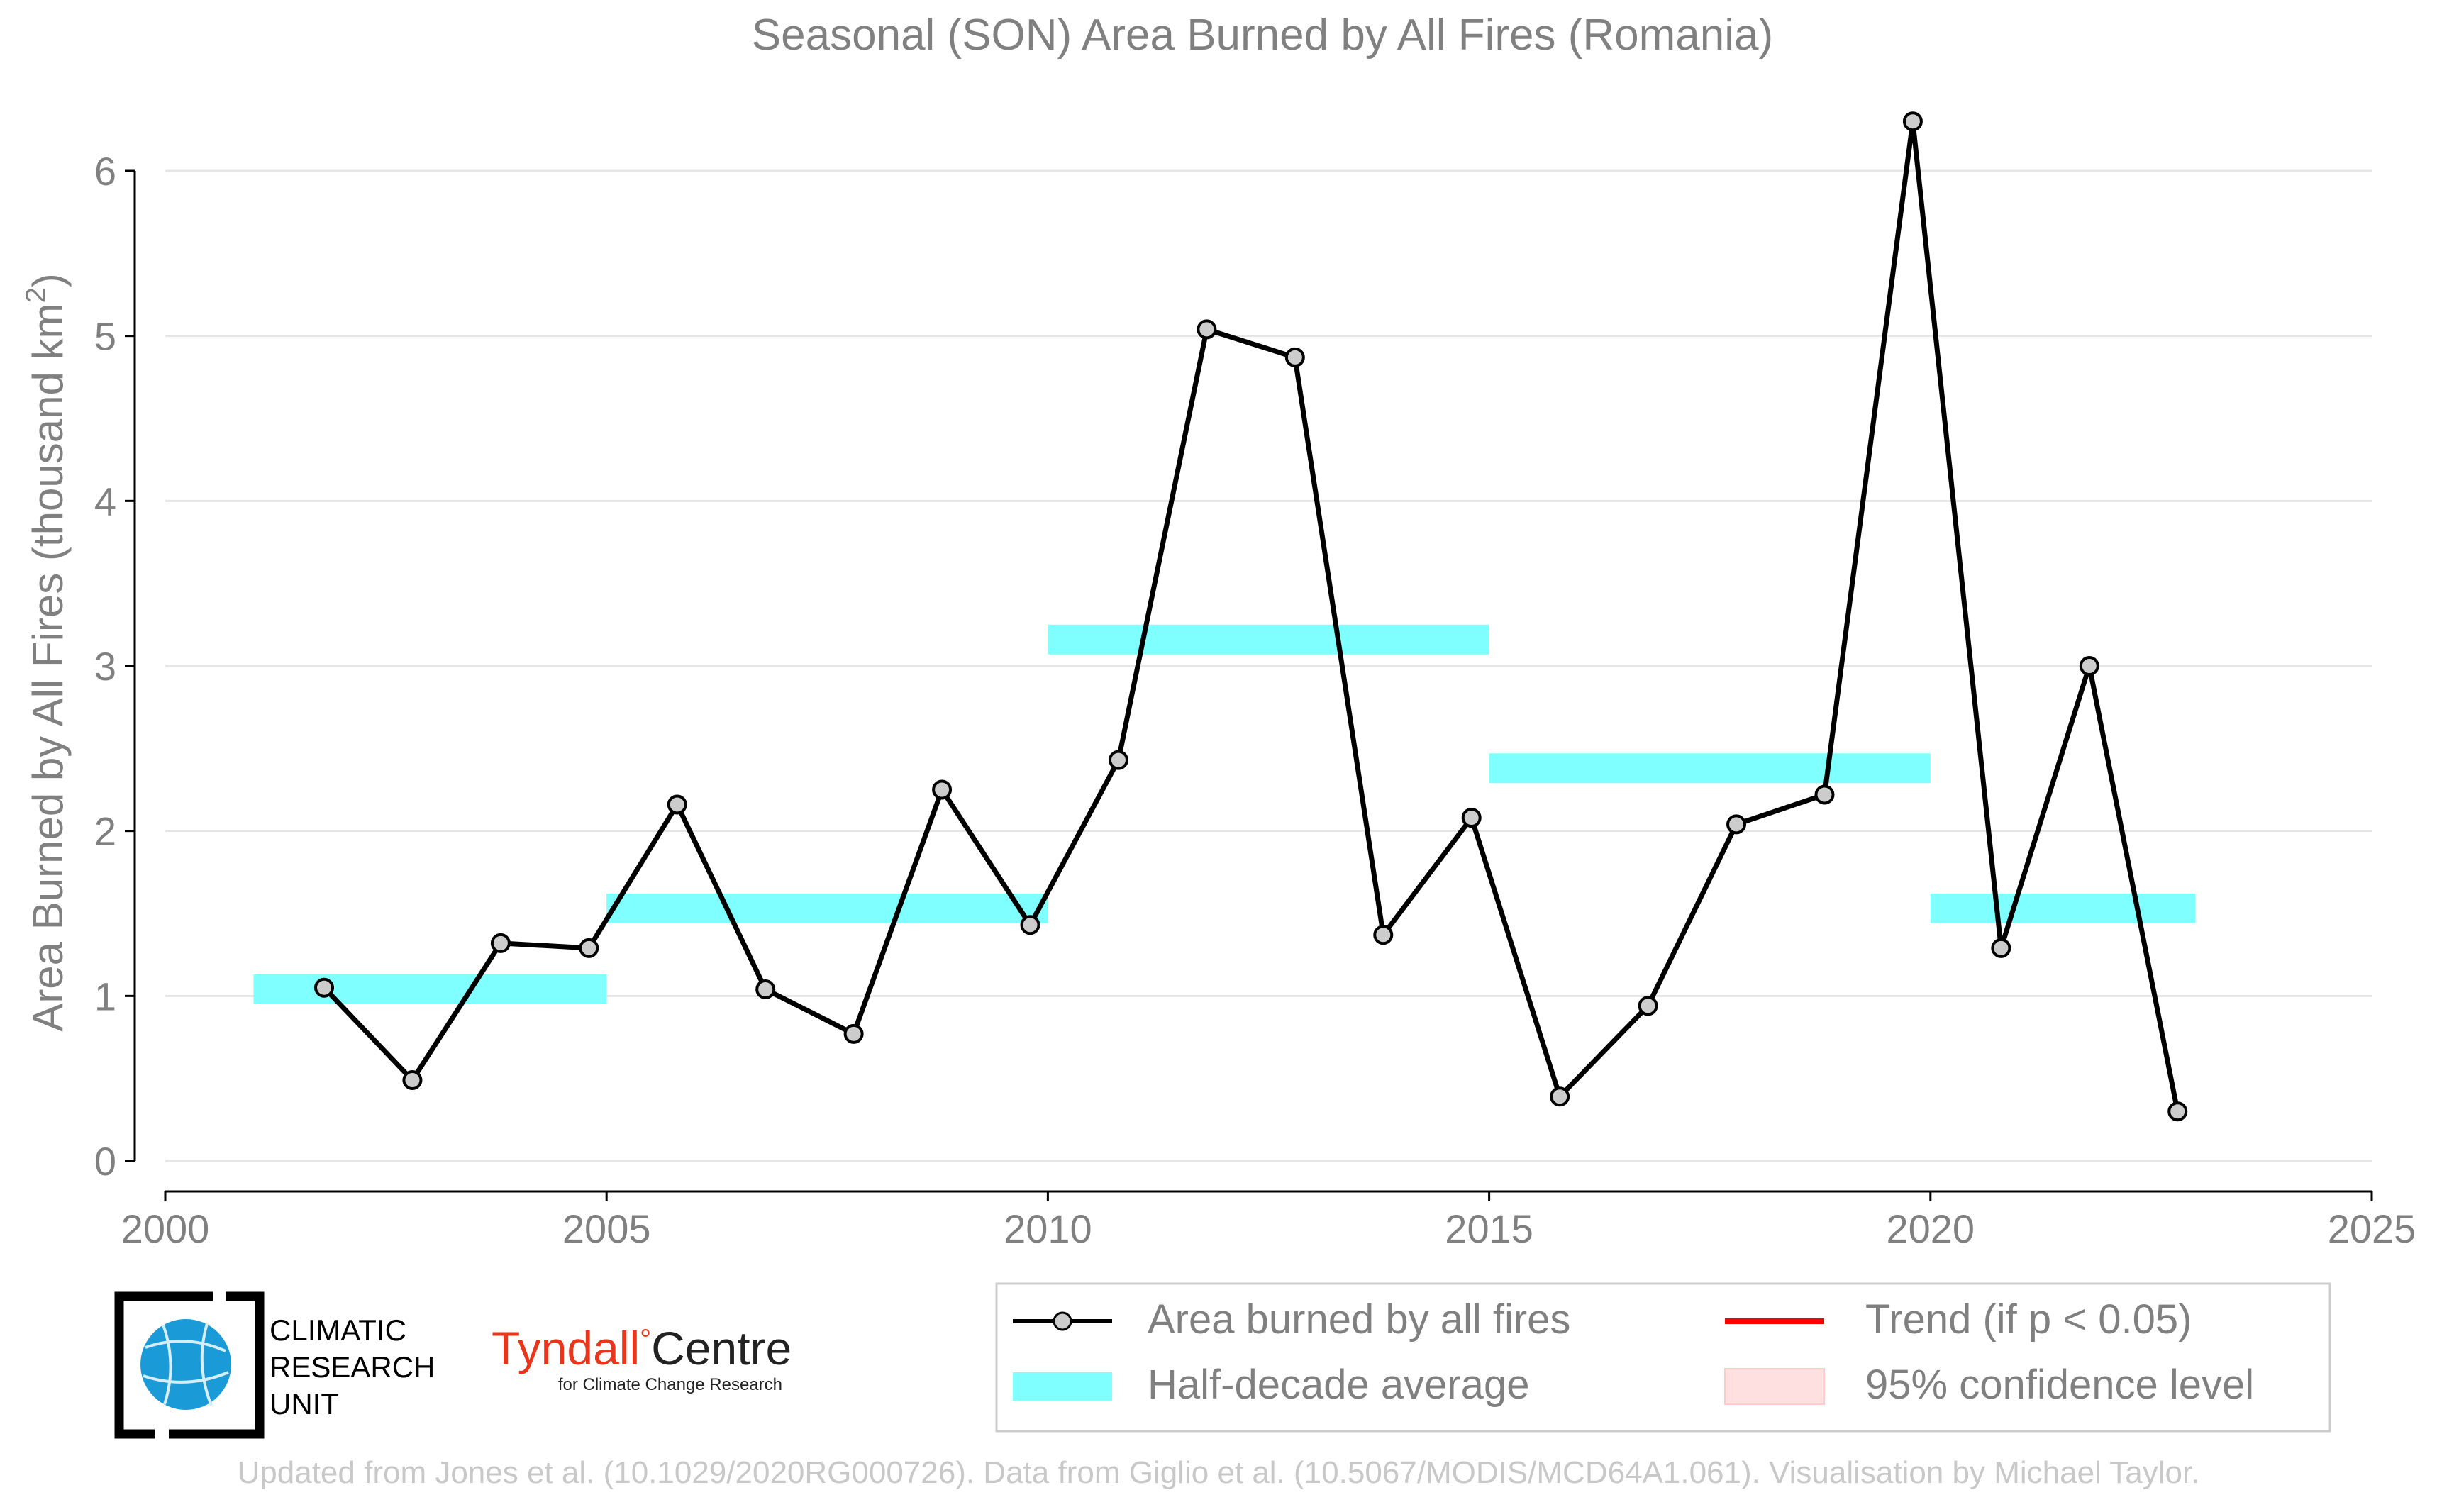 Image resolution: width=2437 pixels, height=1512 pixels. Describe the element at coordinates (105, 1161) in the screenshot. I see `y-tick-label: 0` at that location.